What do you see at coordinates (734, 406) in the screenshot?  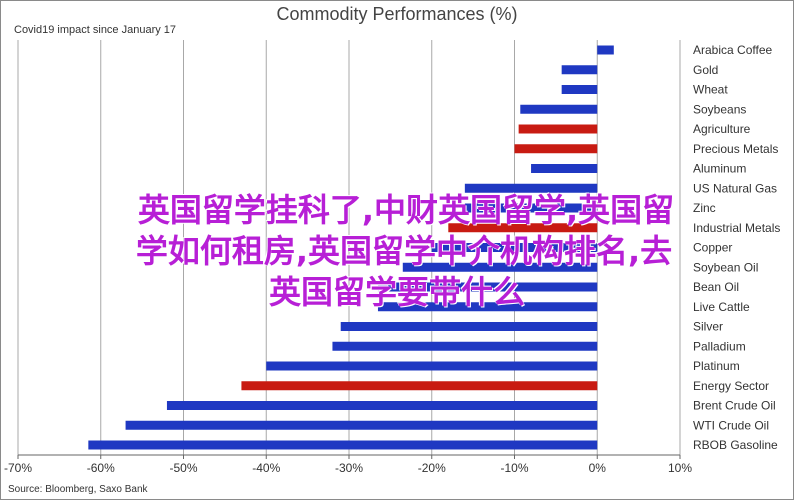 I see `category-label: Brent Crude Oil` at bounding box center [734, 406].